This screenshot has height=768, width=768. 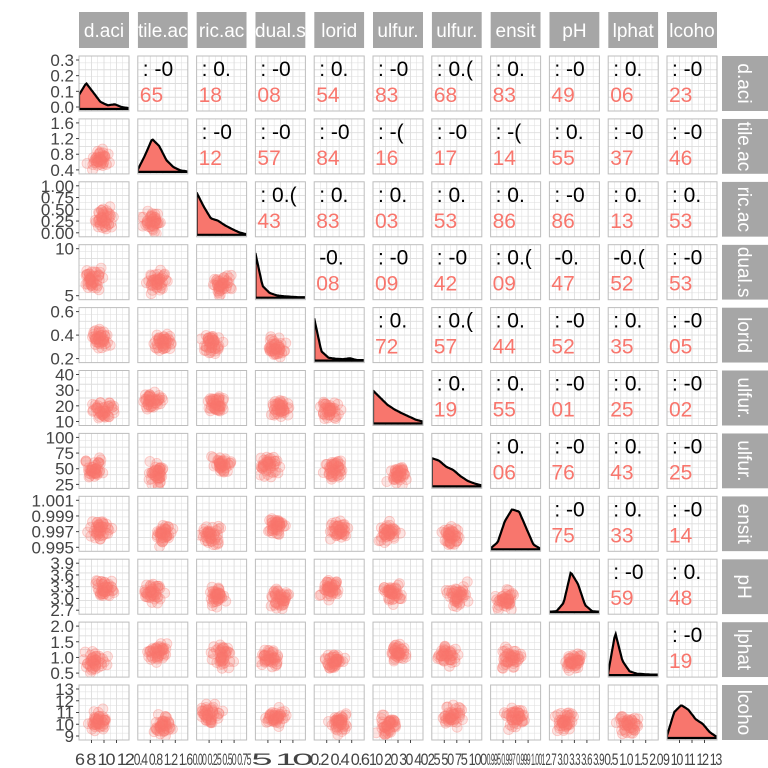 I want to click on panel: : 0. 18, so click(x=222, y=83).